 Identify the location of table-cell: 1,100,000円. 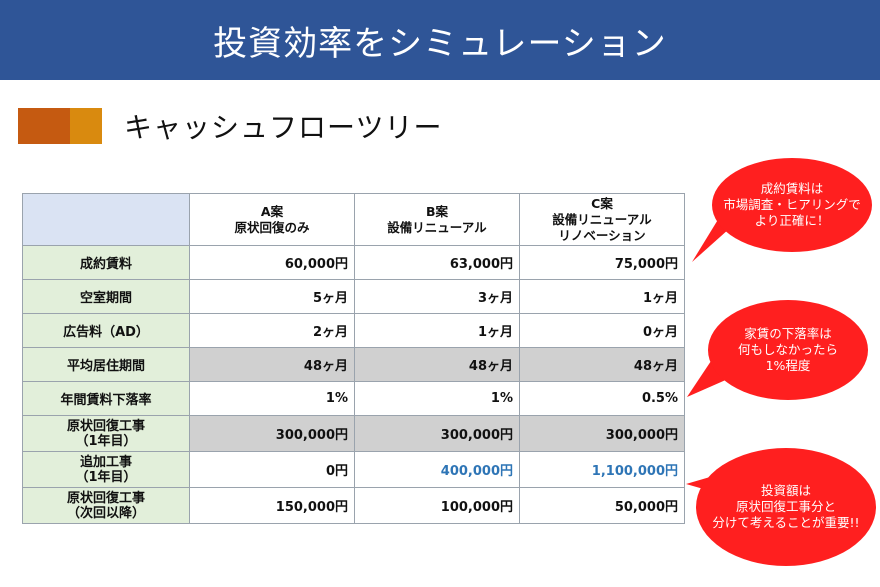
(602, 469).